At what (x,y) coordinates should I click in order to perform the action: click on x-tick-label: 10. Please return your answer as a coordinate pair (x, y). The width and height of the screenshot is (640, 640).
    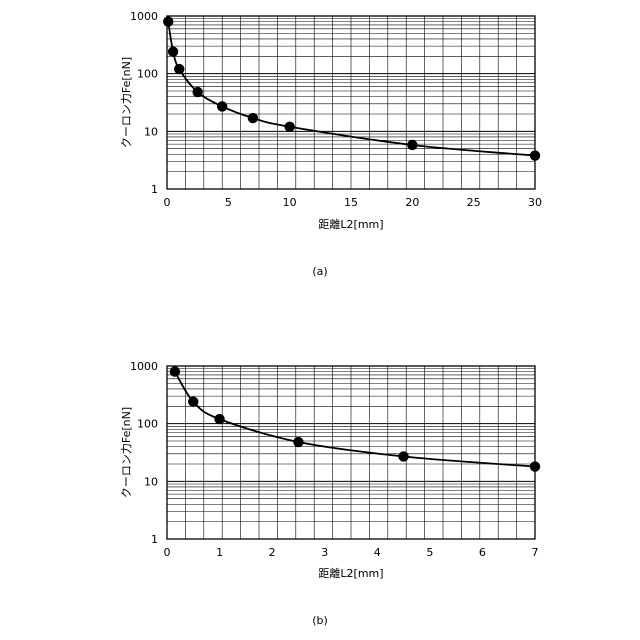
    Looking at the image, I should click on (290, 202).